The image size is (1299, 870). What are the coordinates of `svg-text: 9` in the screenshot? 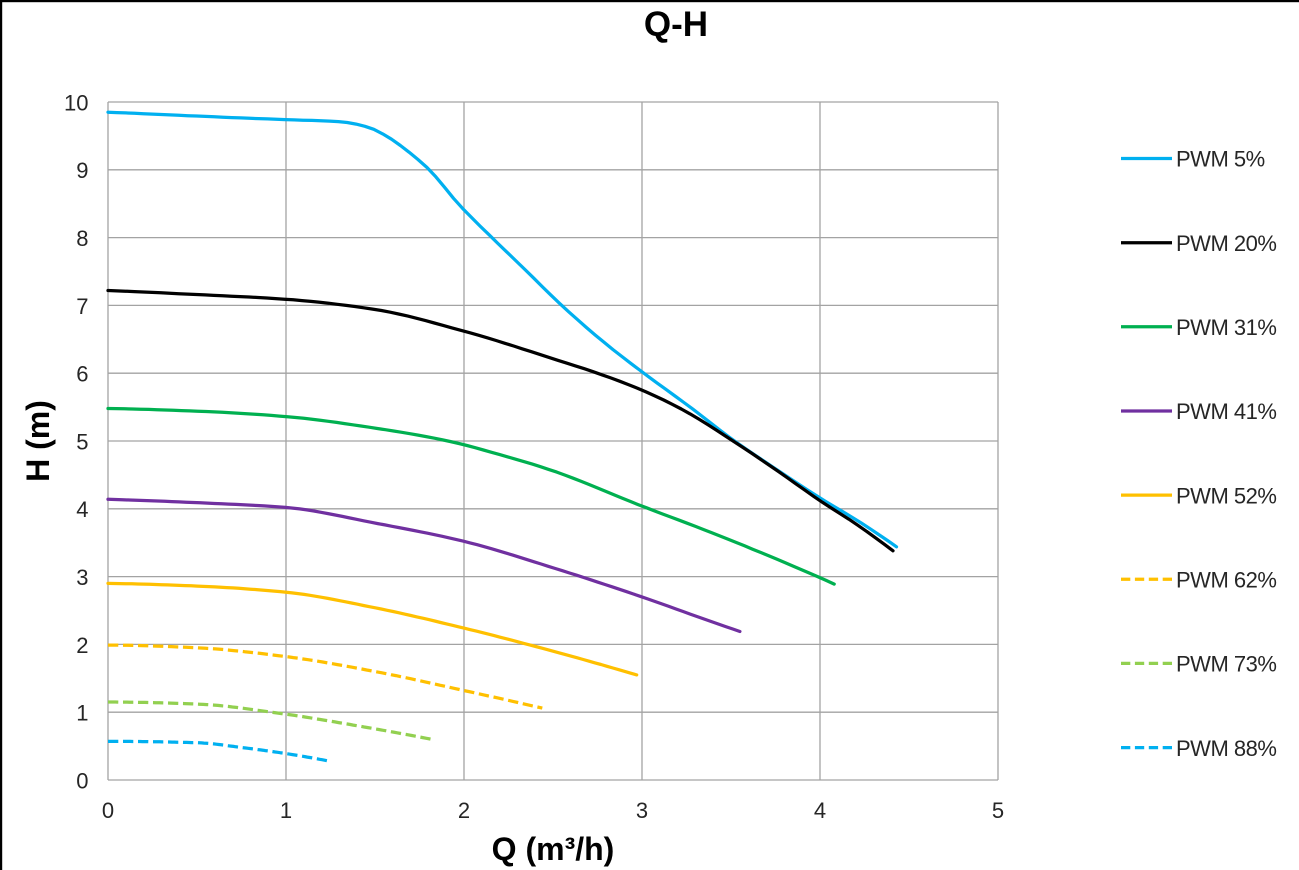 It's located at (82, 170).